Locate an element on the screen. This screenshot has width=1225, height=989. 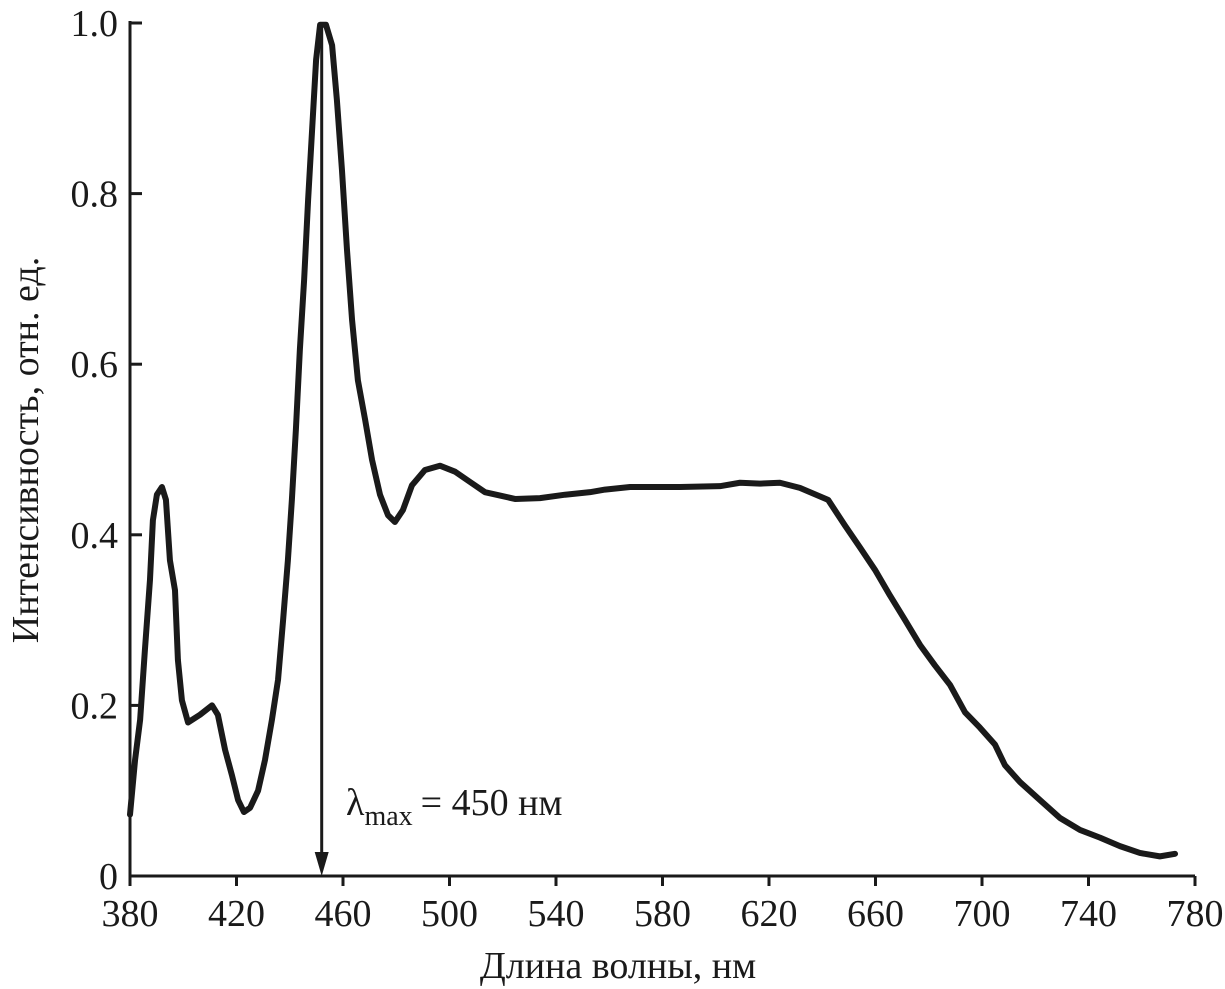
x-tick-label: 420 is located at coordinates (236, 914).